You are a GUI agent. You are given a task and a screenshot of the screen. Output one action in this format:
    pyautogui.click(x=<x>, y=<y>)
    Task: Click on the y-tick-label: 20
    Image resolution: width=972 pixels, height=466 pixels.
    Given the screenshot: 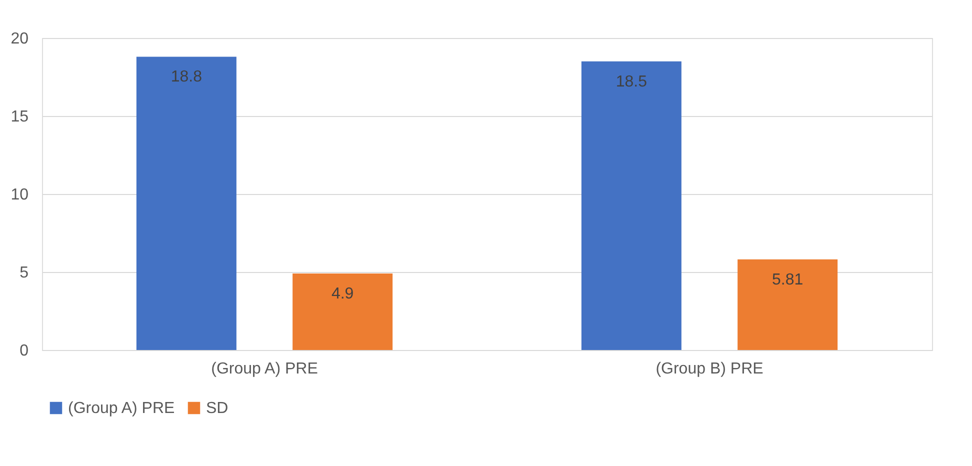 What is the action you would take?
    pyautogui.click(x=19, y=39)
    